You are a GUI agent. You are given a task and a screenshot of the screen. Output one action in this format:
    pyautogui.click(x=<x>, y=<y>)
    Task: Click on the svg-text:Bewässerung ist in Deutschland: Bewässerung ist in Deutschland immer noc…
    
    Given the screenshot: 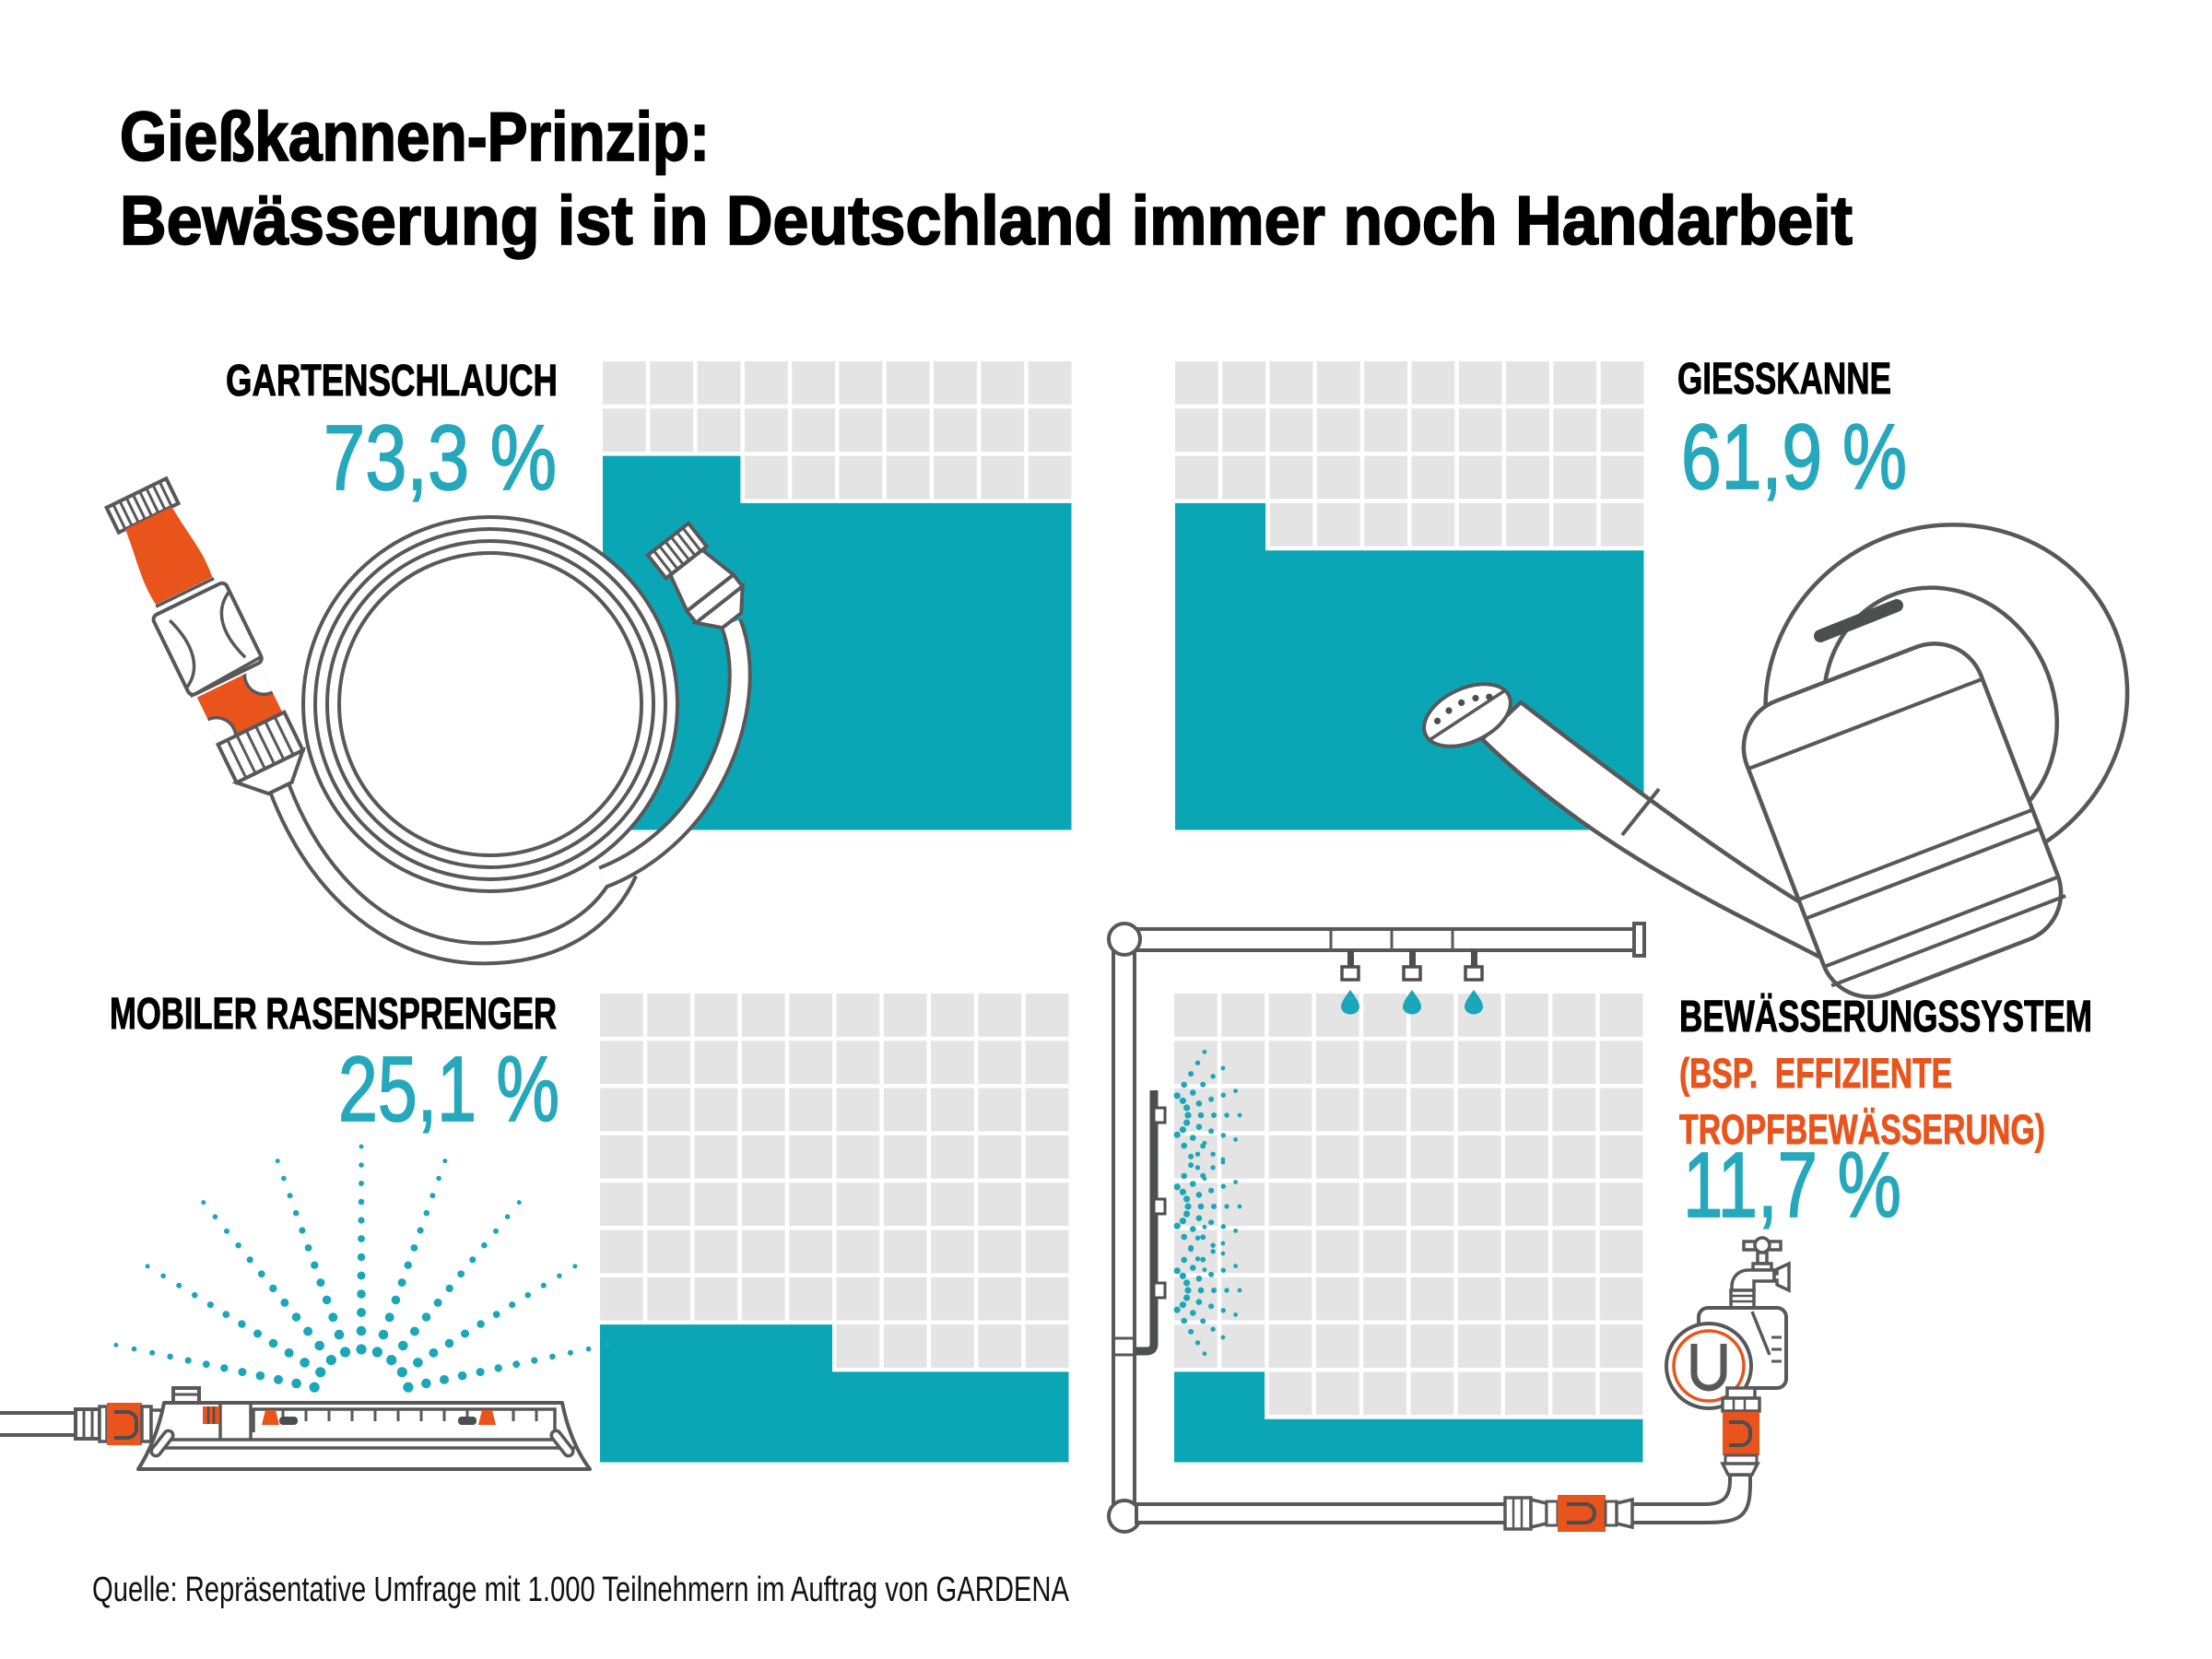 What is the action you would take?
    pyautogui.click(x=986, y=220)
    